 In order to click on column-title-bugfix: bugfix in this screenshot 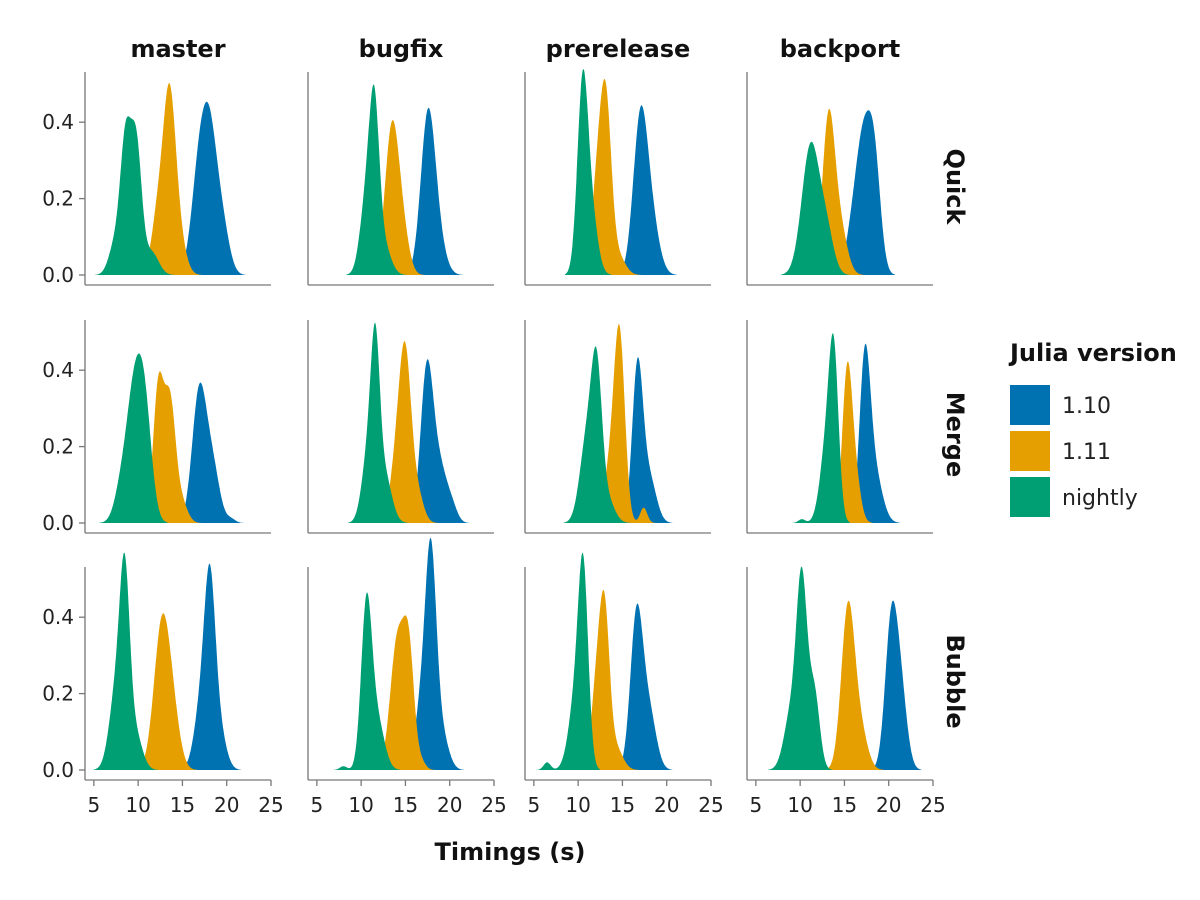, I will do `click(401, 49)`.